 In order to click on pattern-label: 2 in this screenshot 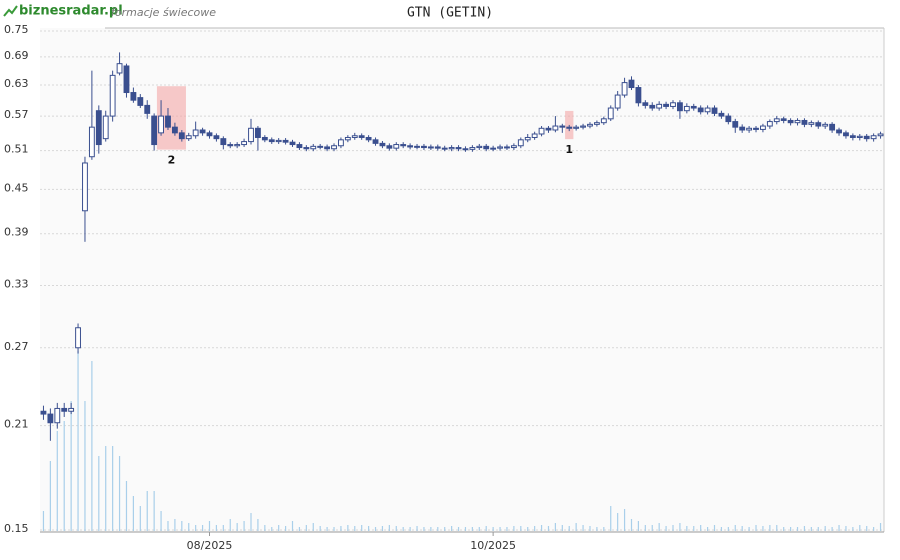, I will do `click(172, 160)`.